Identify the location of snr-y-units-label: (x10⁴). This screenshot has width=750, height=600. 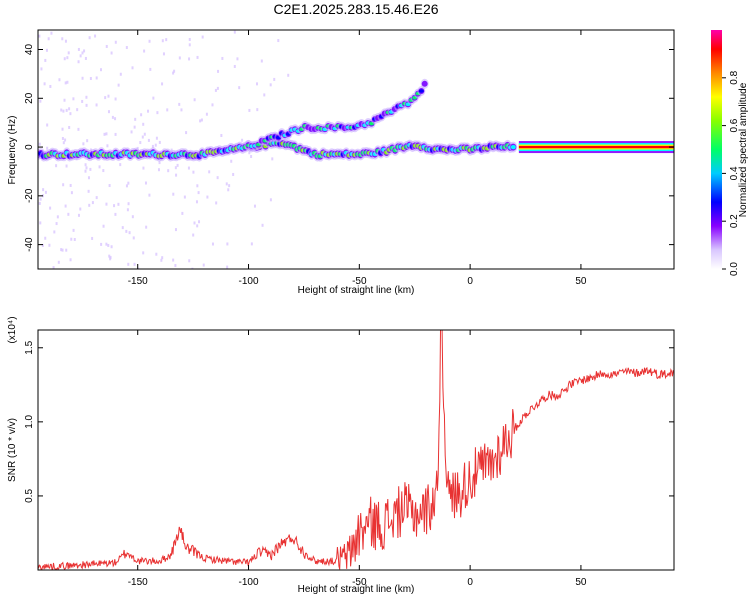
(12, 329).